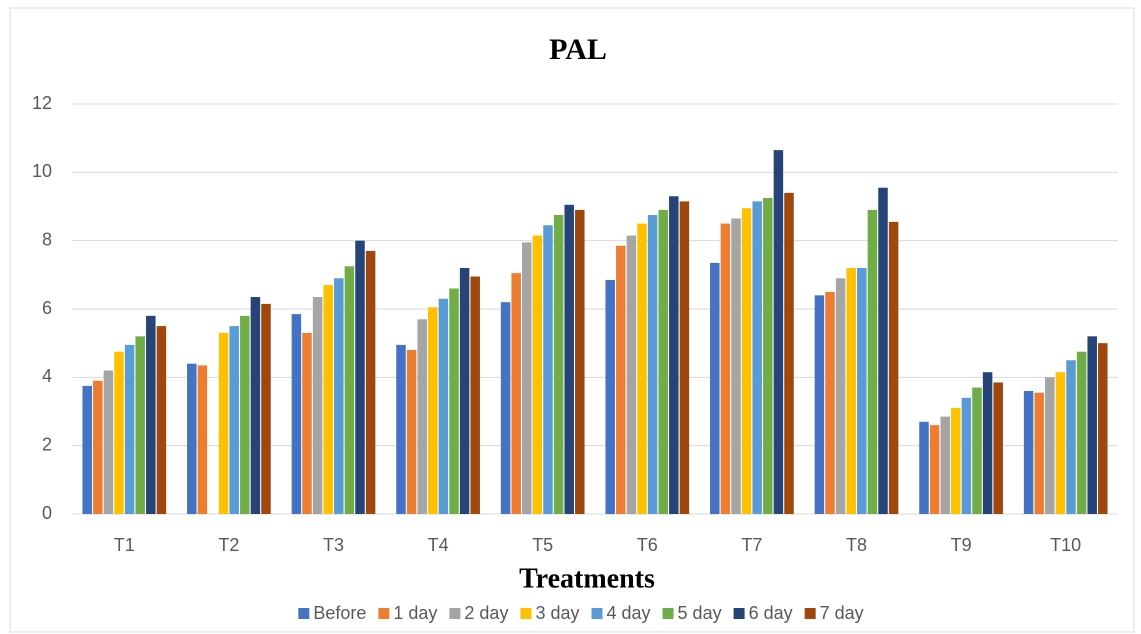  I want to click on x-tick-label: T10, so click(1065, 545).